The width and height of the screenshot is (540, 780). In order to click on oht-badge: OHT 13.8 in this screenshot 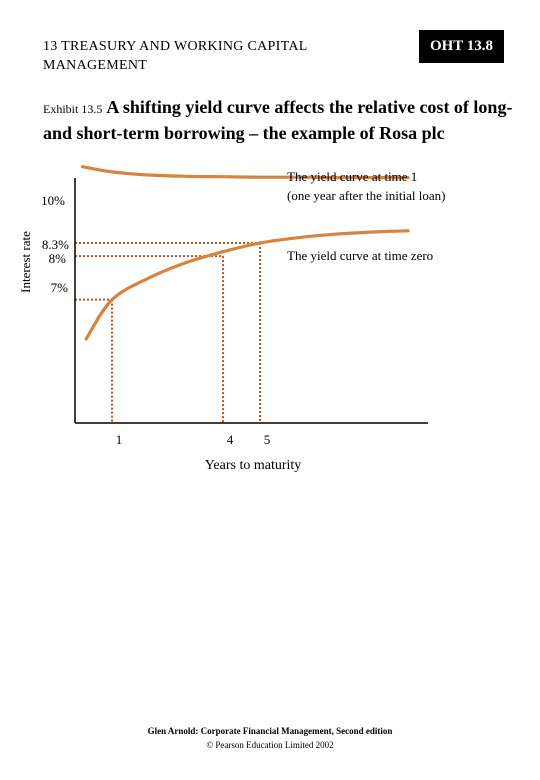, I will do `click(461, 46)`.